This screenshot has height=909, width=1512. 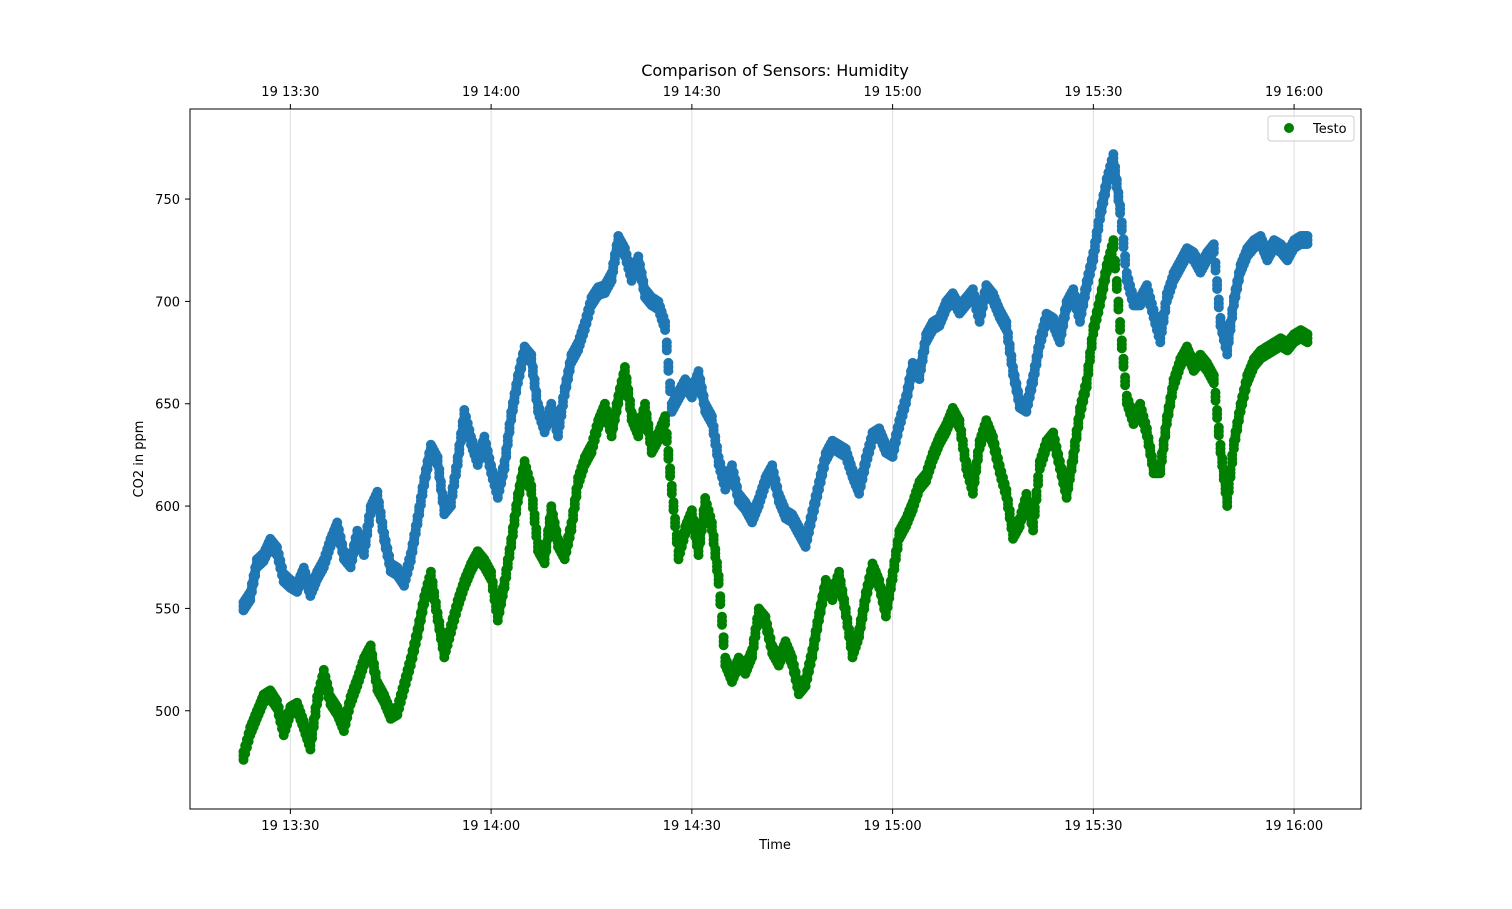 I want to click on y-tick-label: 600, so click(x=167, y=507).